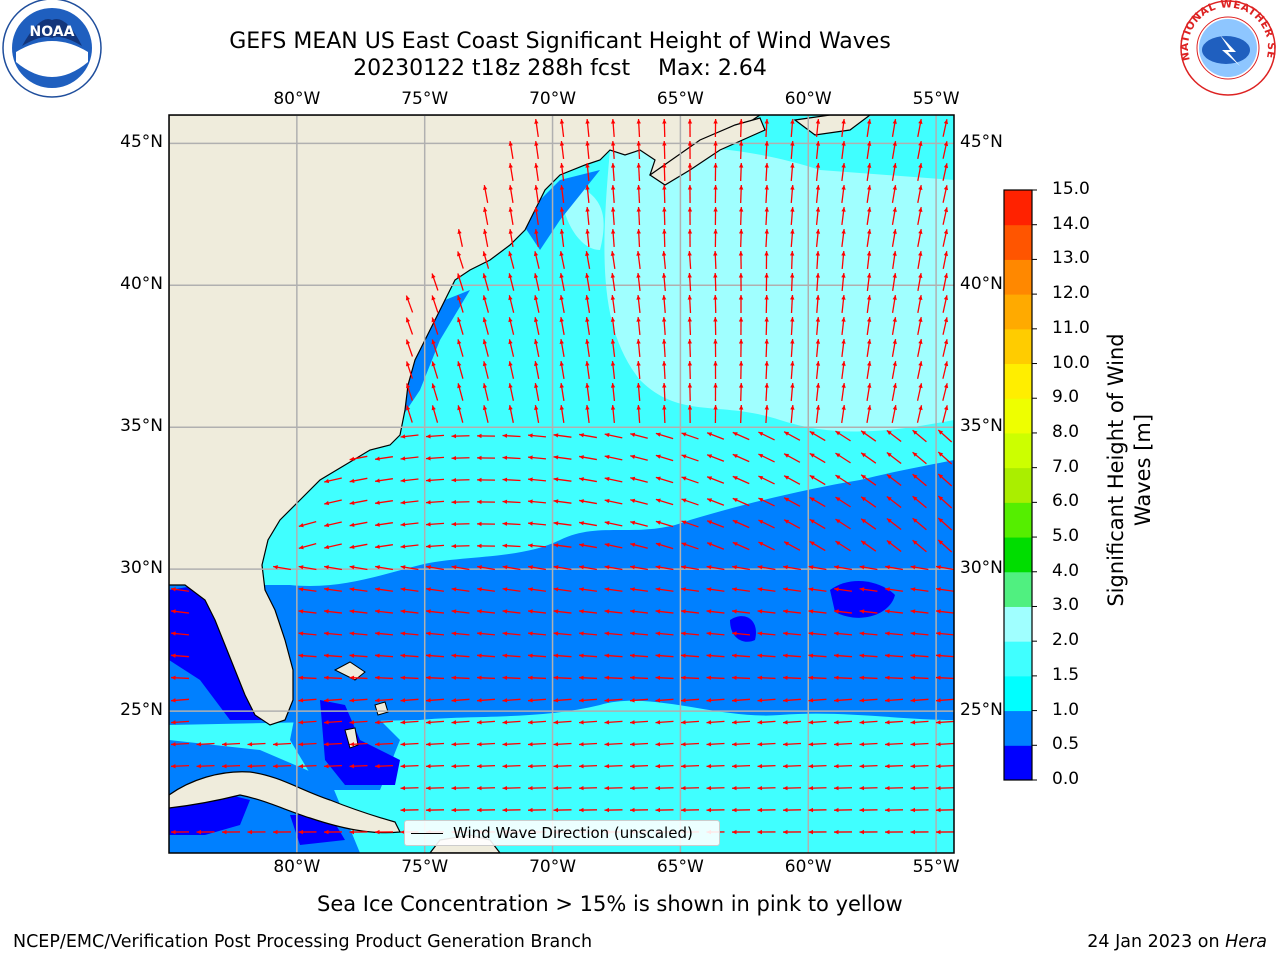 This screenshot has width=1280, height=960. Describe the element at coordinates (1066, 501) in the screenshot. I see `colorbar-tick-label: 6.0` at that location.